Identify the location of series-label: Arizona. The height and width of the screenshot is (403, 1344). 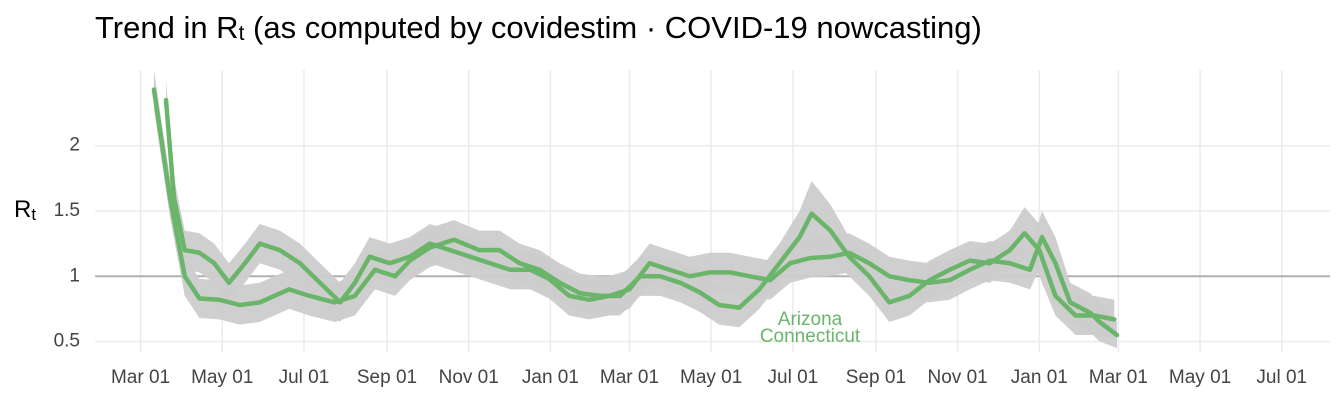
(810, 319).